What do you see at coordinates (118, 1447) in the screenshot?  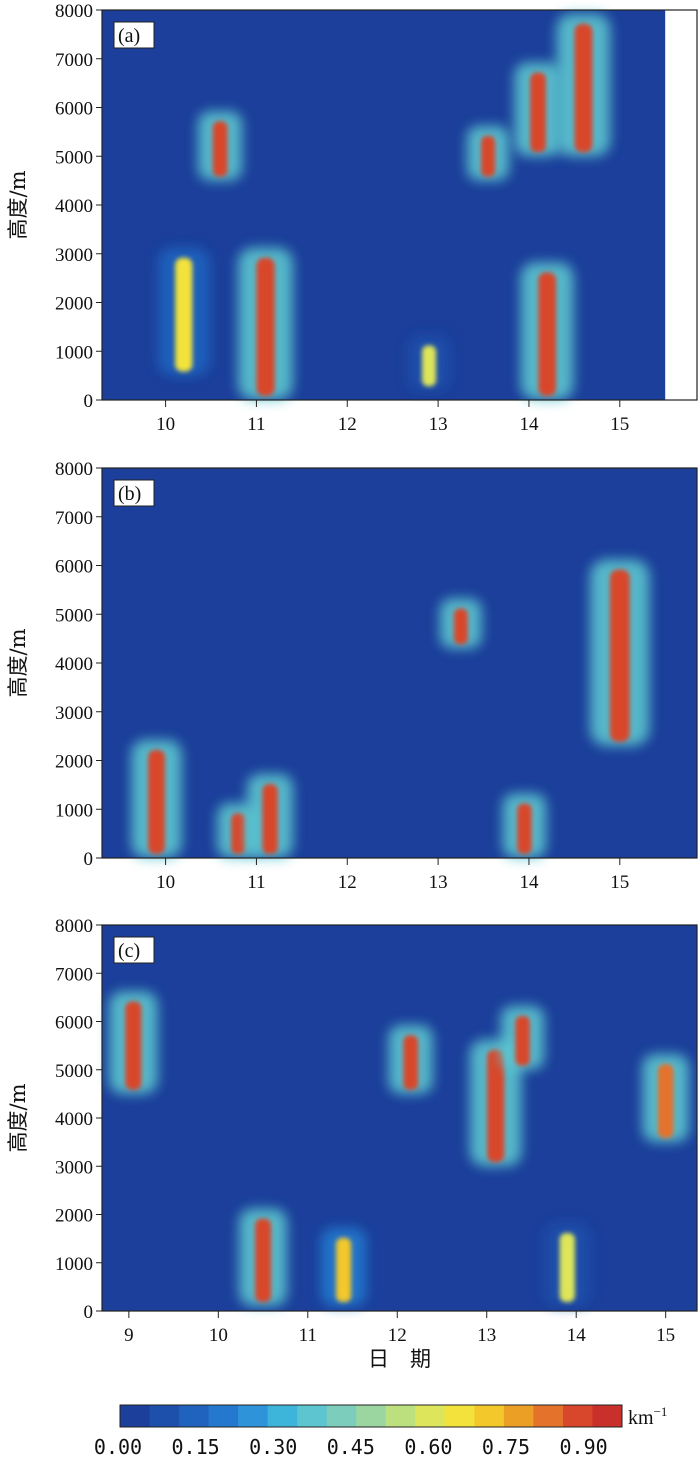 I see `colorbar-tick-label: 0.00` at bounding box center [118, 1447].